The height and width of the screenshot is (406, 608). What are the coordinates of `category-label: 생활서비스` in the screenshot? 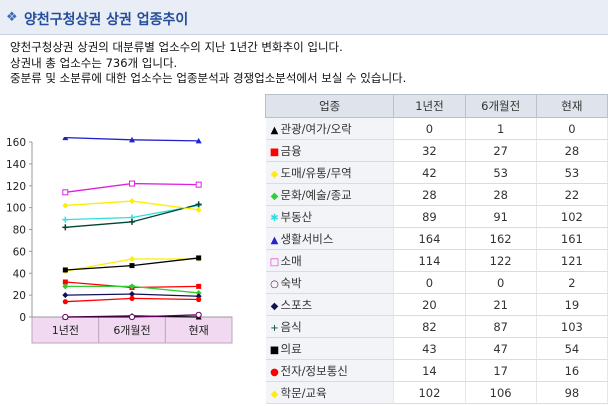 It's located at (307, 238).